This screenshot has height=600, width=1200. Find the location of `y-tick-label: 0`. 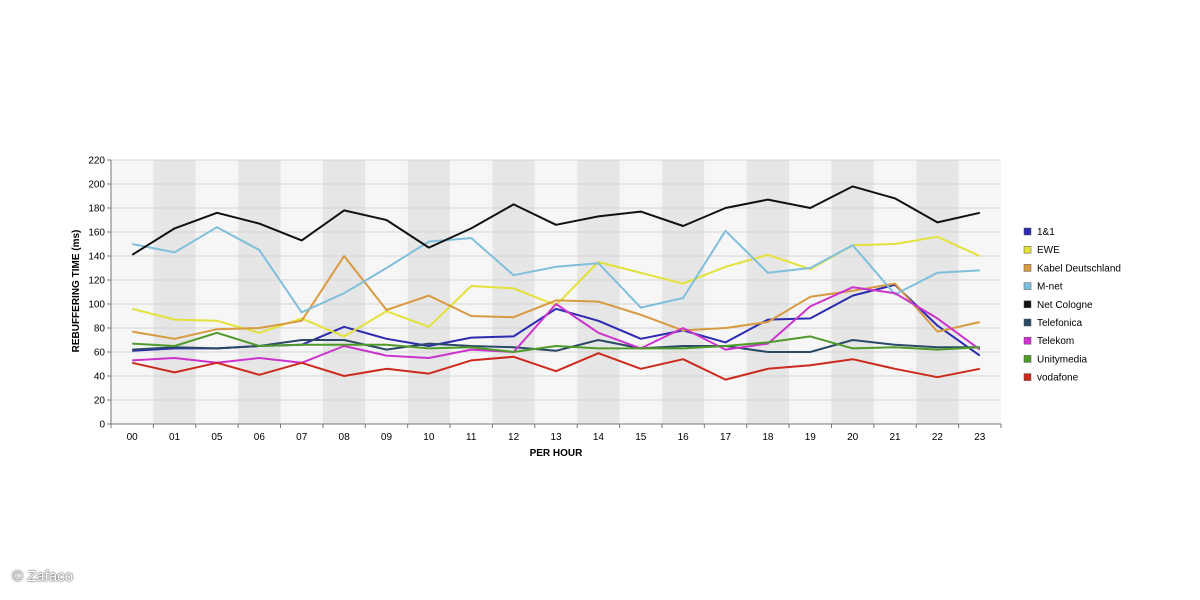

y-tick-label: 0 is located at coordinates (102, 425).